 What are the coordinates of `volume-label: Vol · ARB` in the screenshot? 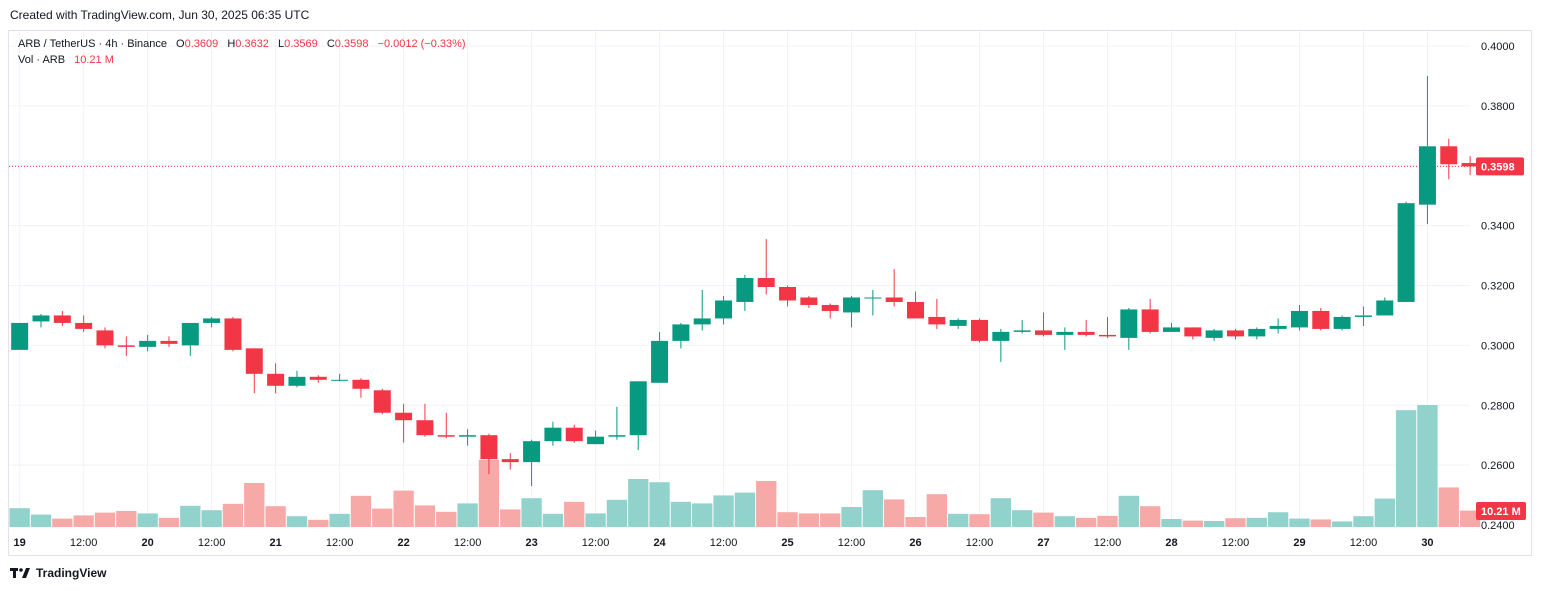 It's located at (42, 60).